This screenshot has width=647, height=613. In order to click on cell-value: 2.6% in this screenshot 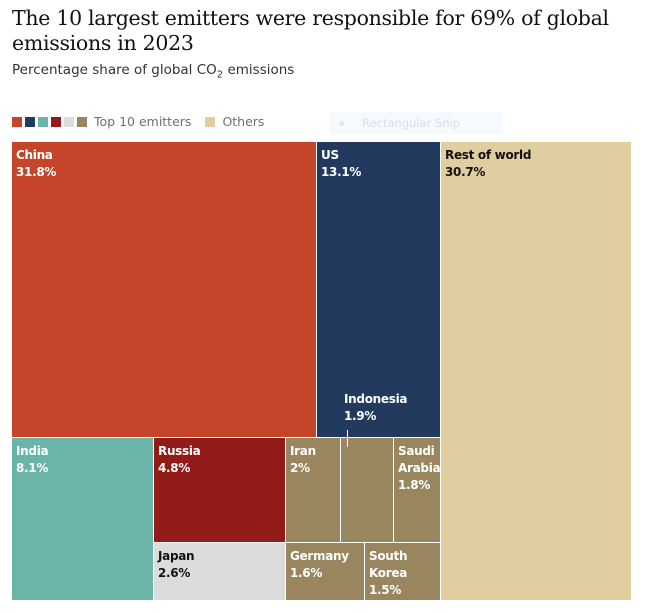, I will do `click(174, 573)`.